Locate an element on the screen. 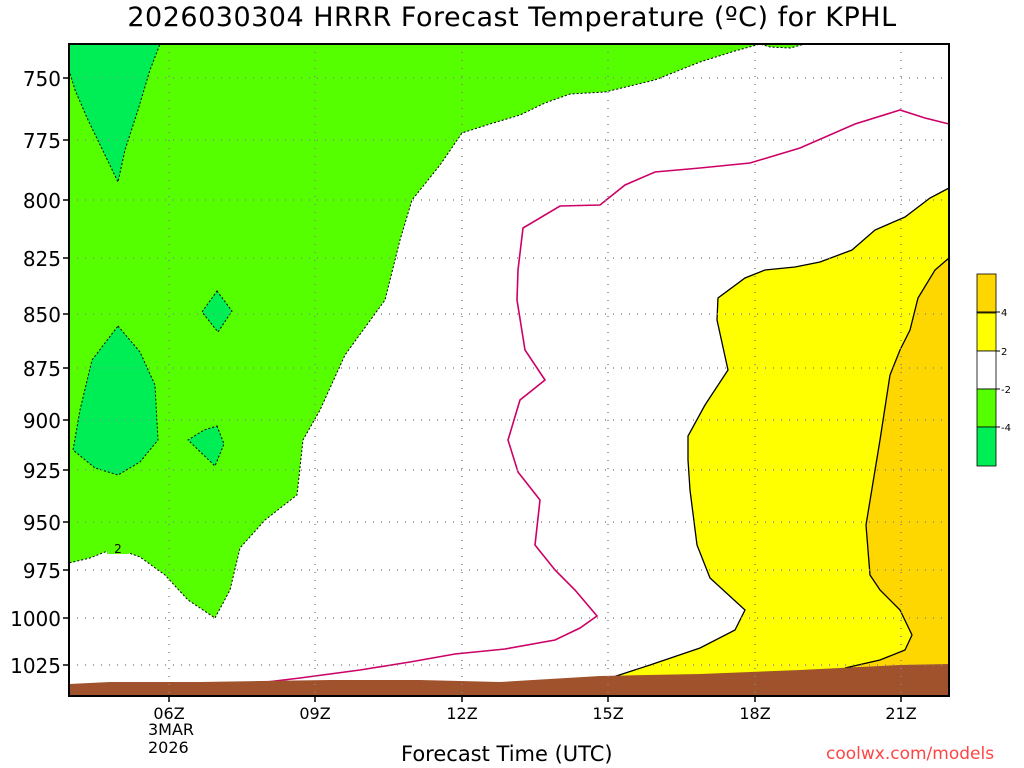  x-date-label: 3MAR 2026 is located at coordinates (171, 739).